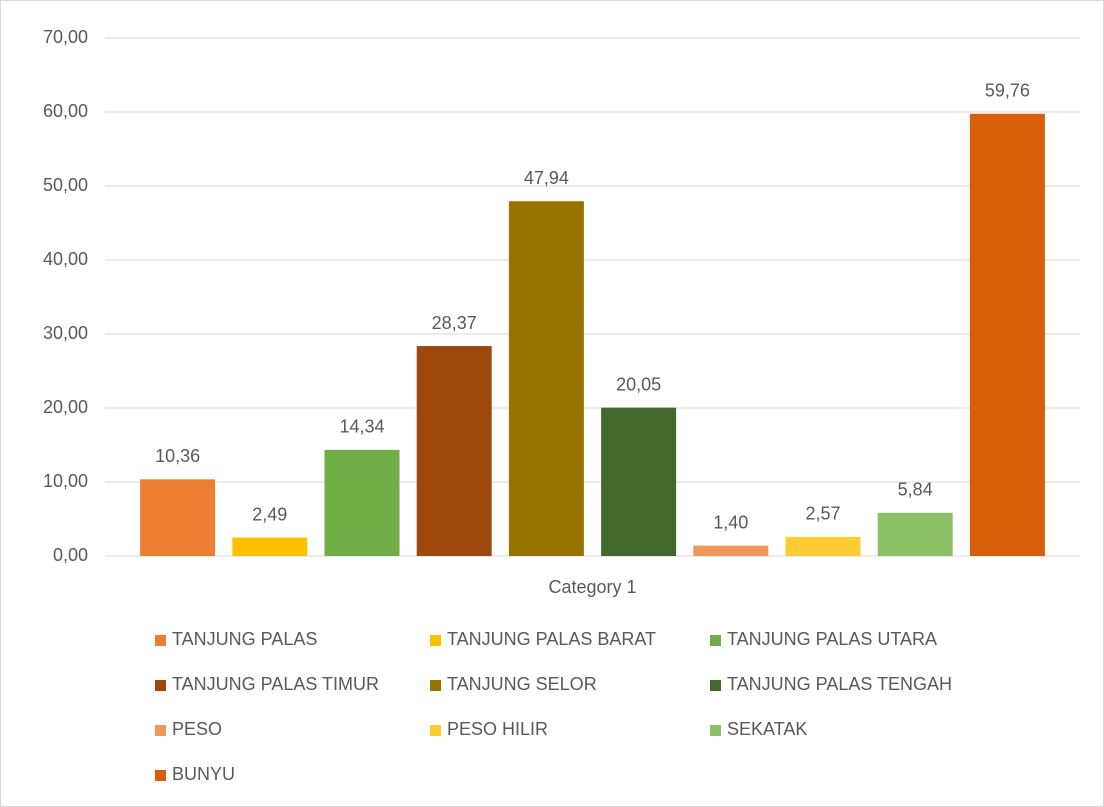 This screenshot has width=1104, height=807. Describe the element at coordinates (244, 639) in the screenshot. I see `legend-label: TANJUNG PALAS` at that location.